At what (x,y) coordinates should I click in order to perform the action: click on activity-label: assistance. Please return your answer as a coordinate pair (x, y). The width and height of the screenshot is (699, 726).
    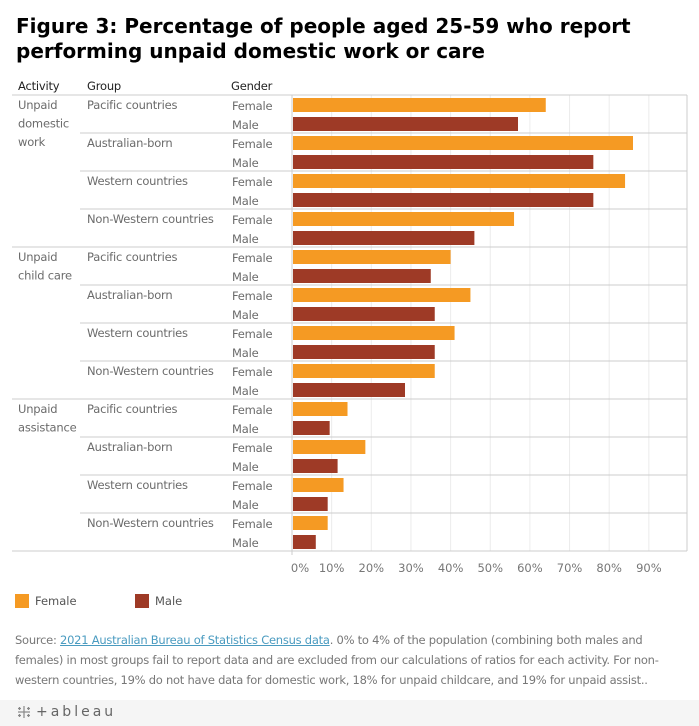
    Looking at the image, I should click on (47, 428).